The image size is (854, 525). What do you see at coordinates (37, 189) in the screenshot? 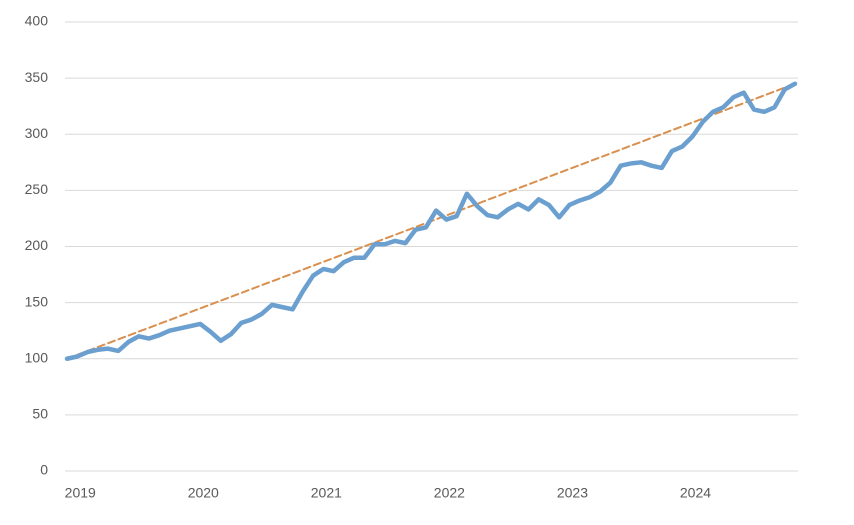
I see `y-tick-label: 250` at bounding box center [37, 189].